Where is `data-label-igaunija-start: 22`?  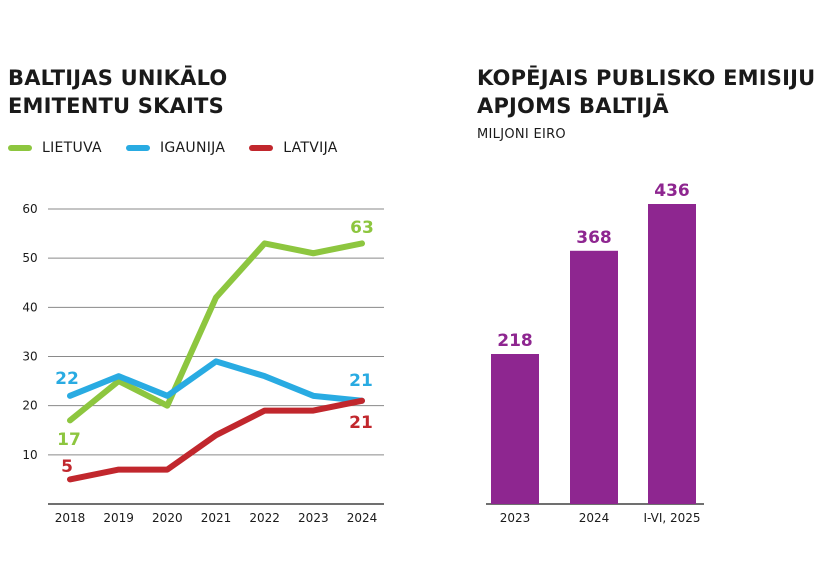
data-label-igaunija-start: 22 is located at coordinates (67, 379).